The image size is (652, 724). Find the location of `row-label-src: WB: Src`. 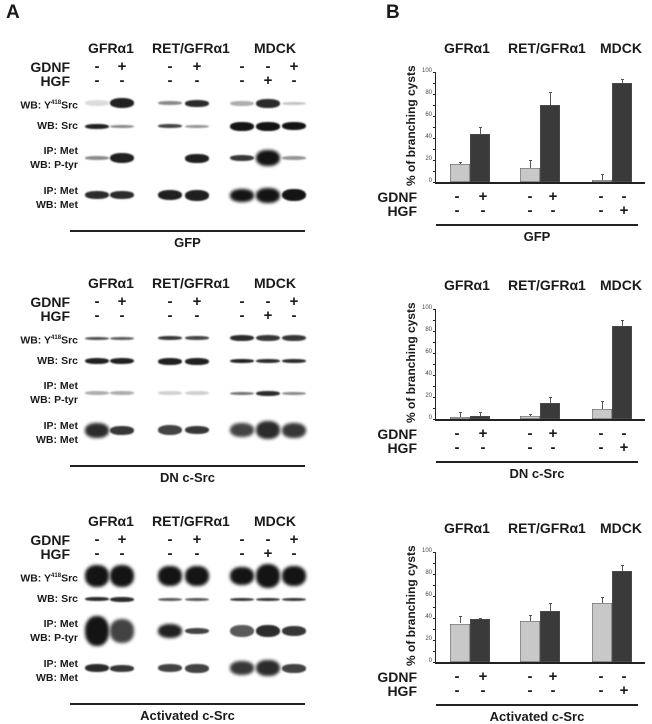

row-label-src: WB: Src is located at coordinates (57, 126).